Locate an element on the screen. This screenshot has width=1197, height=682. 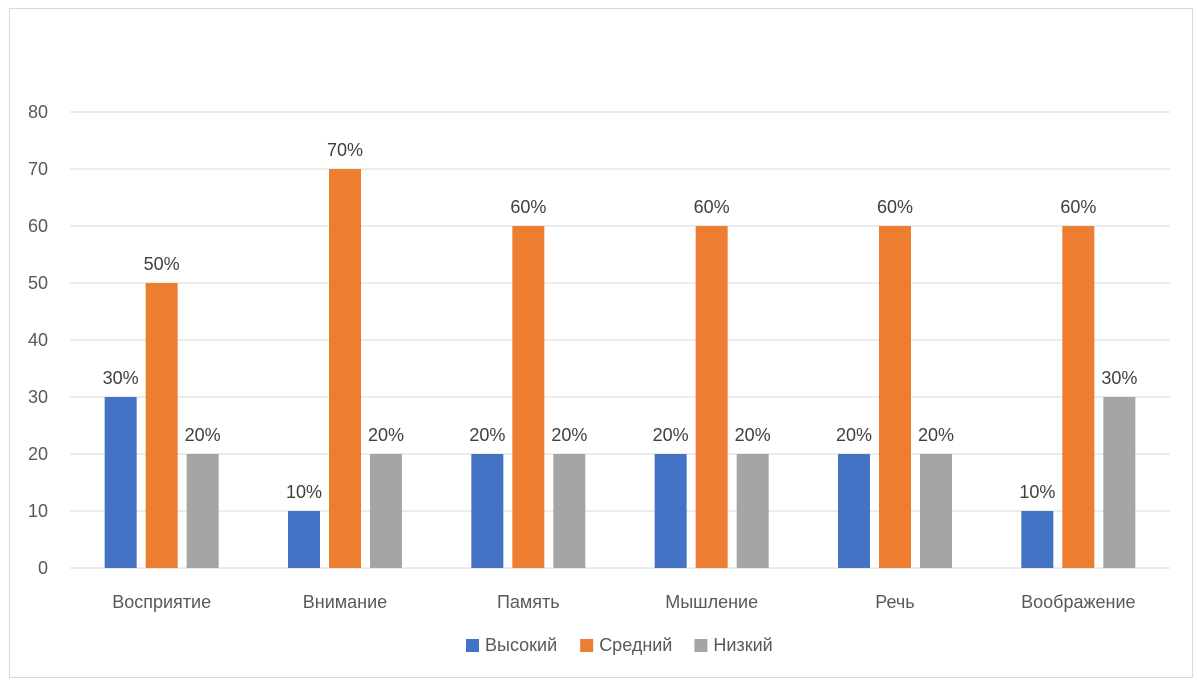
y-tick-label: 20 is located at coordinates (38, 454).